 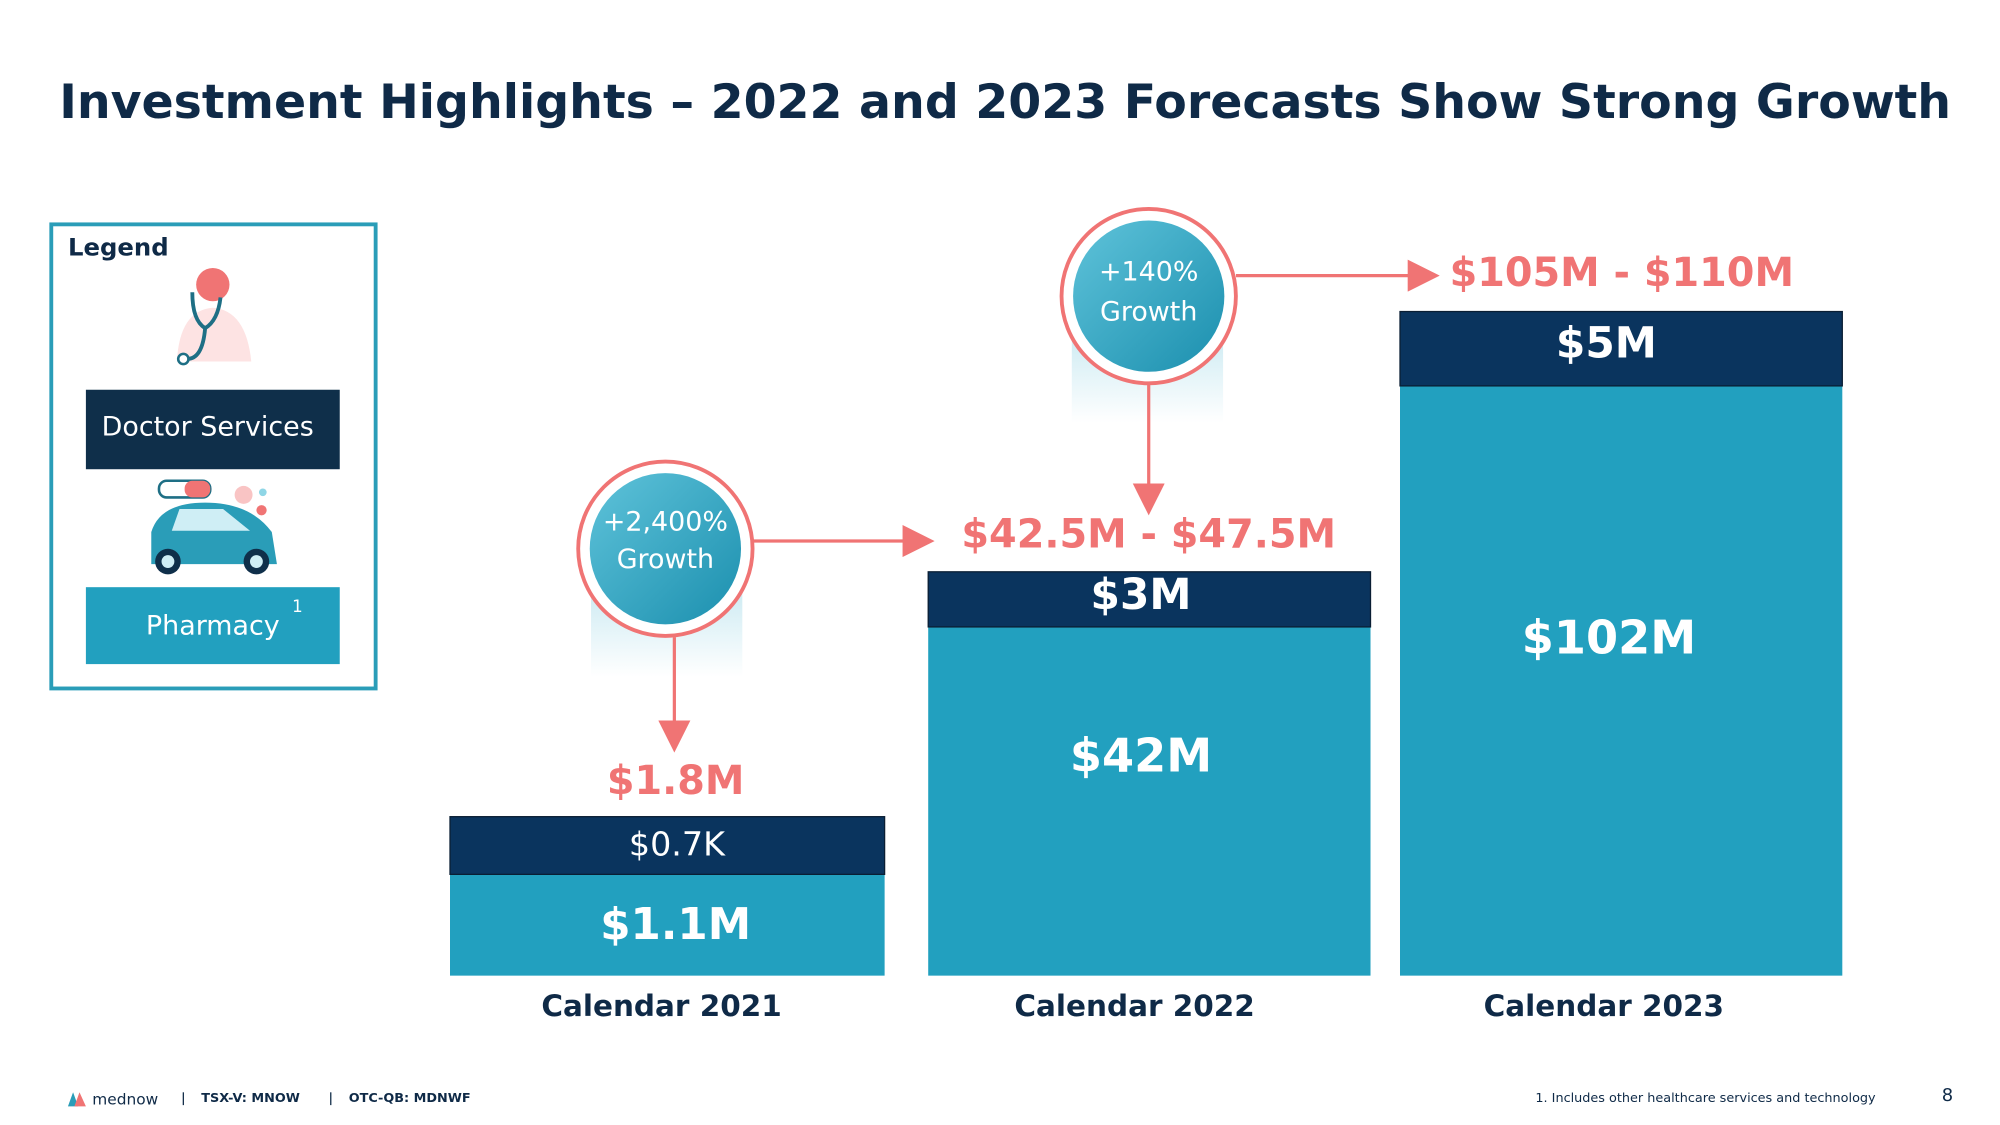 I want to click on footnote-mark: 1, so click(x=297, y=606).